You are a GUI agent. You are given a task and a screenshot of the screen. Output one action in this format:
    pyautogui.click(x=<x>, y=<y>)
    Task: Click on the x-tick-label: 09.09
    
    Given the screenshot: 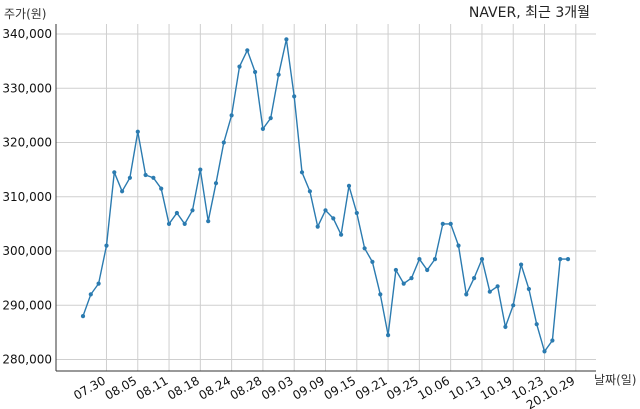 What is the action you would take?
    pyautogui.click(x=308, y=387)
    